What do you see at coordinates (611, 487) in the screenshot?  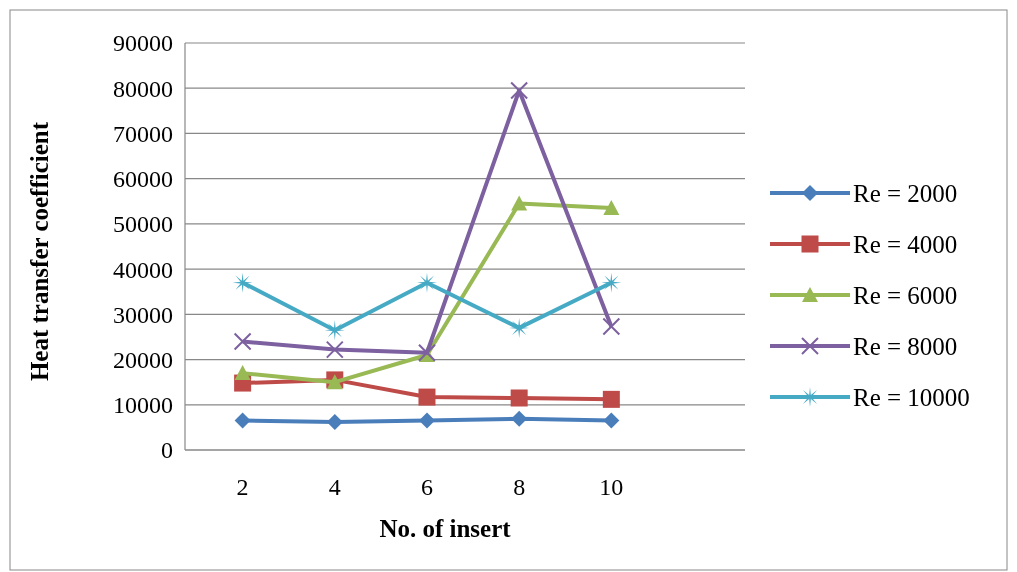 I see `x-tick-label: 10` at bounding box center [611, 487].